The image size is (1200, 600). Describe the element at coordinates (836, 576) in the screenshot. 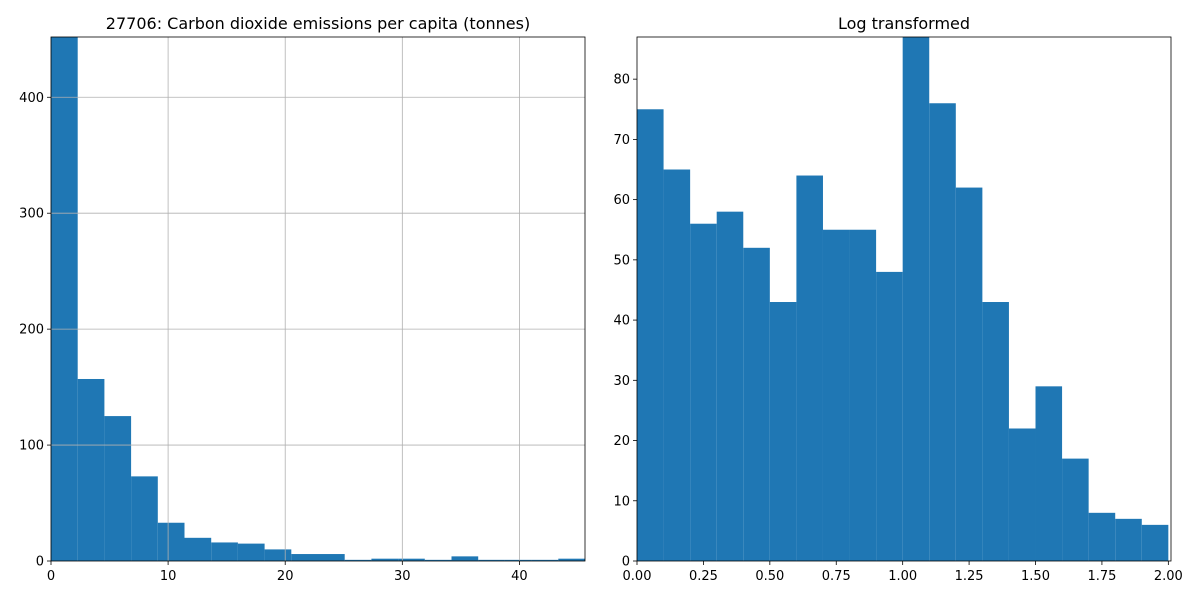

I see `x-tick-label: 0.75` at that location.